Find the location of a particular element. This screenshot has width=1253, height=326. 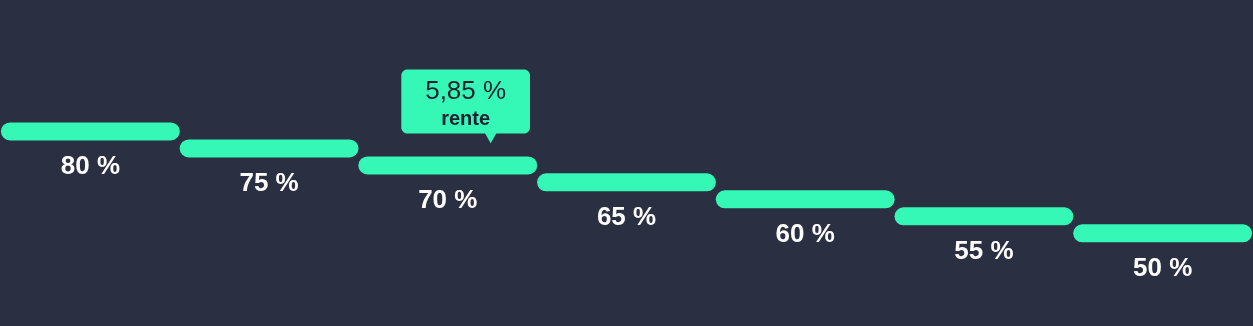

data-label: 50 % is located at coordinates (1163, 267).